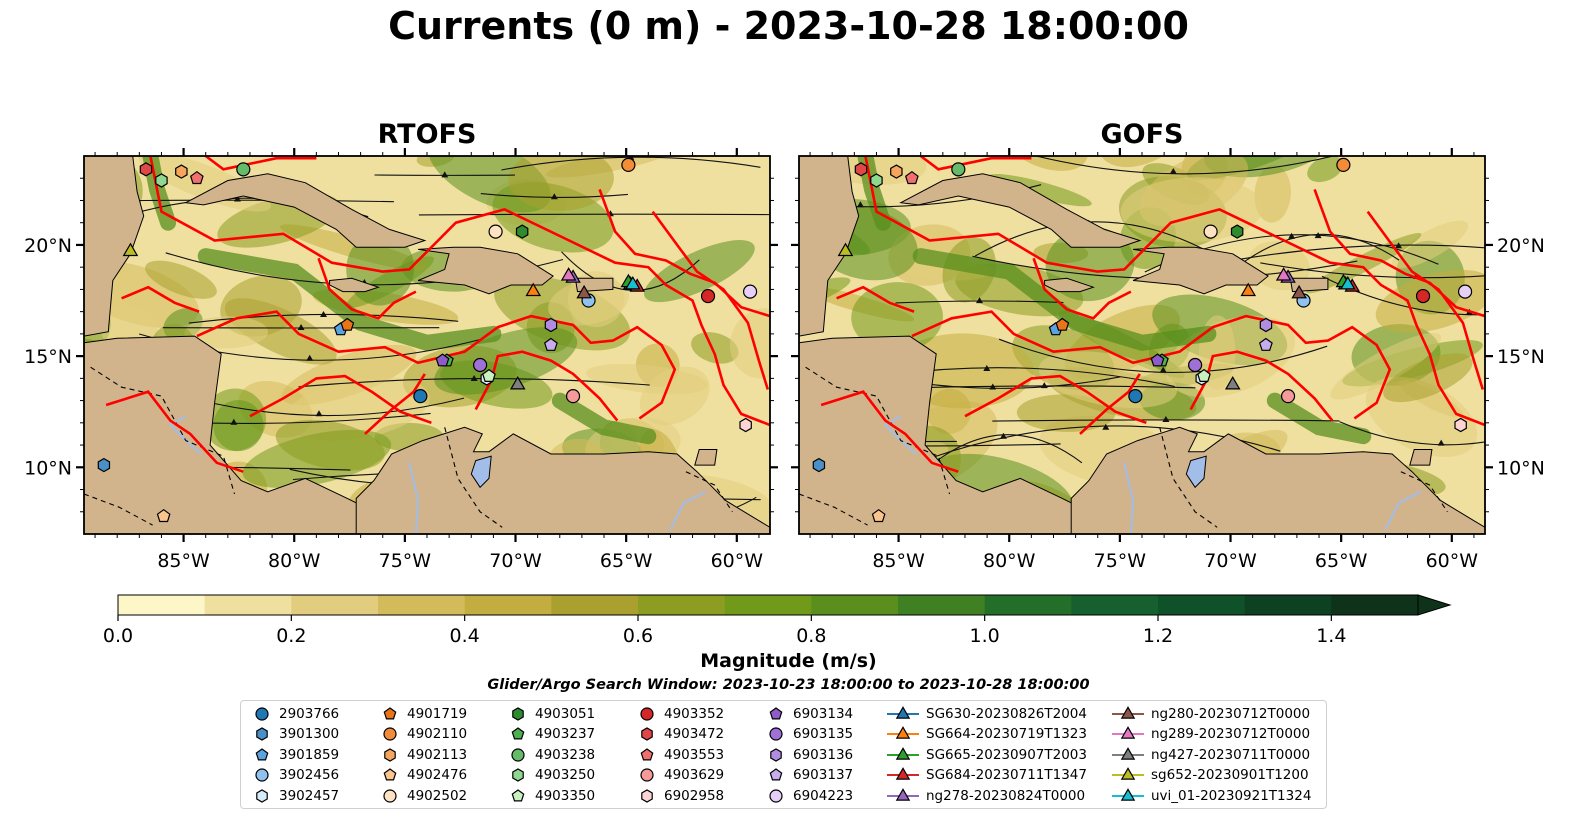 The width and height of the screenshot is (1577, 827). I want to click on colorbar-tick-label: 1.0, so click(985, 636).